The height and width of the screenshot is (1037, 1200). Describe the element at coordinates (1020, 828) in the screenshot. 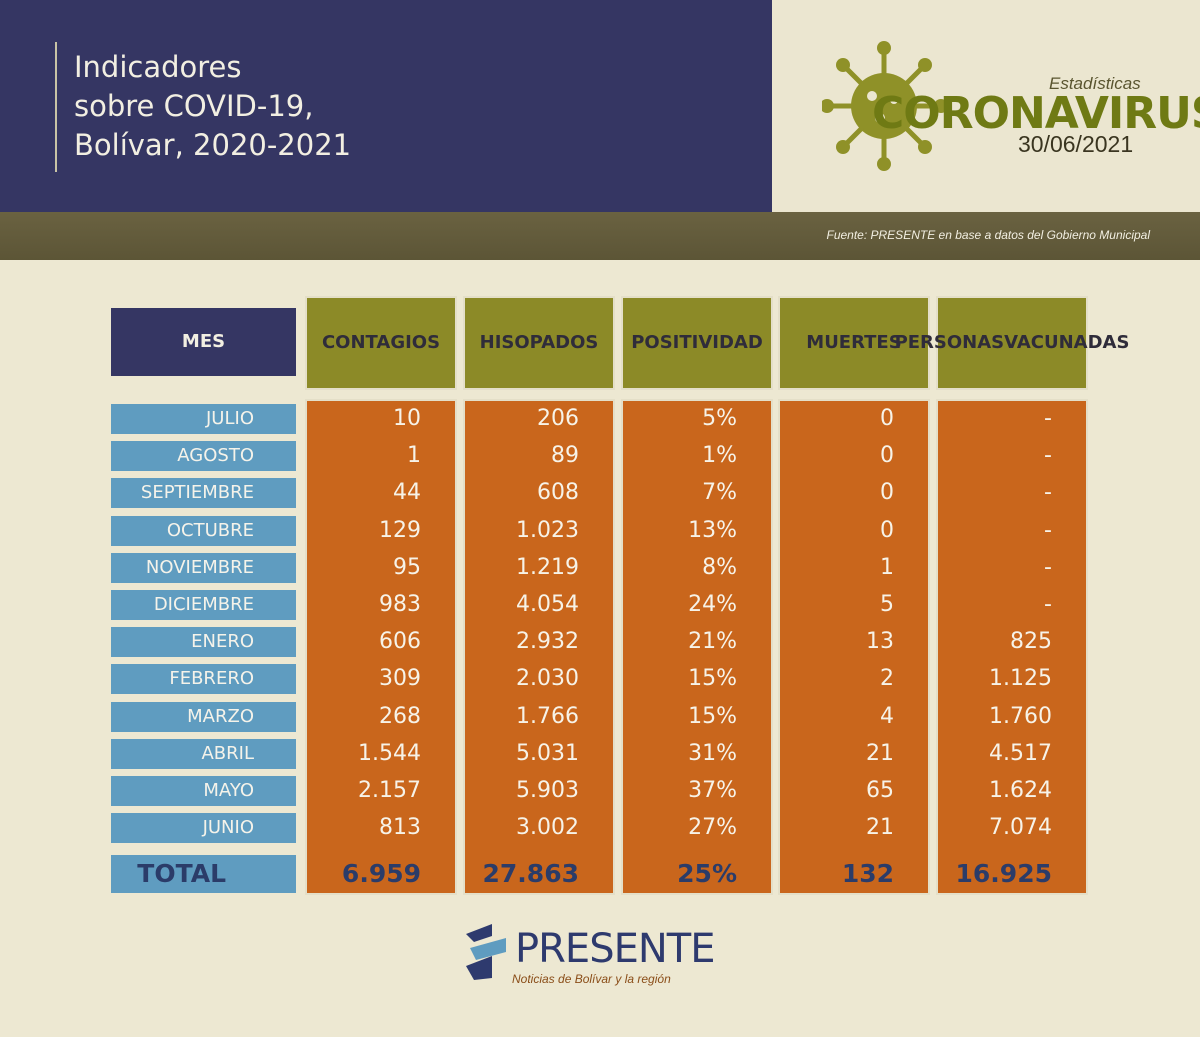

I see `table-cell: 7.074` at that location.